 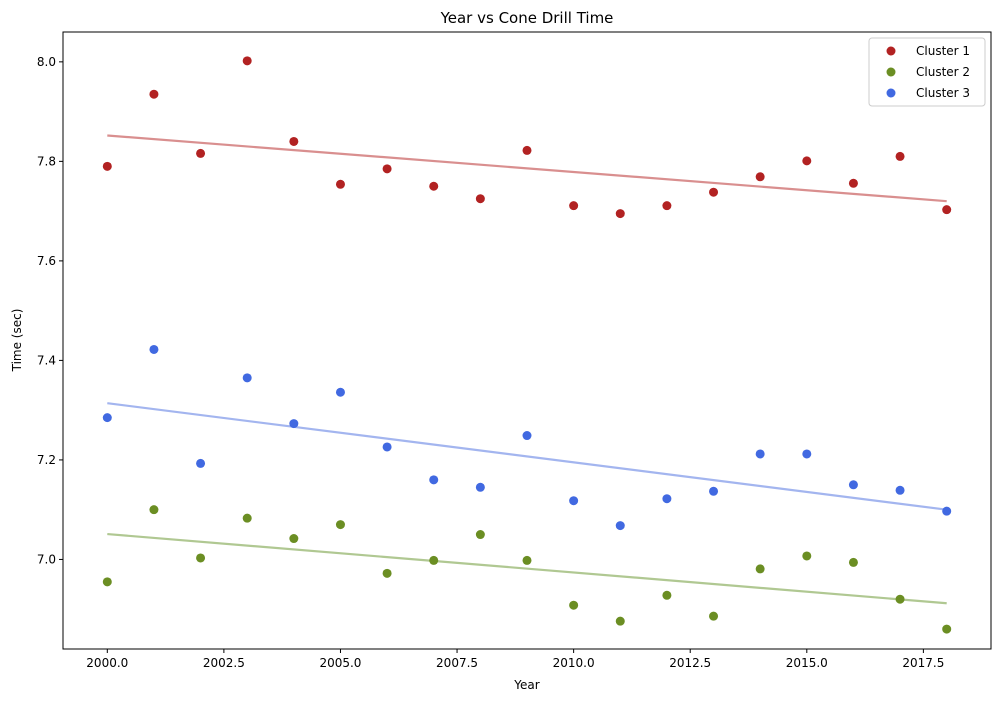 I want to click on x-axis-label: Year, so click(x=526, y=685).